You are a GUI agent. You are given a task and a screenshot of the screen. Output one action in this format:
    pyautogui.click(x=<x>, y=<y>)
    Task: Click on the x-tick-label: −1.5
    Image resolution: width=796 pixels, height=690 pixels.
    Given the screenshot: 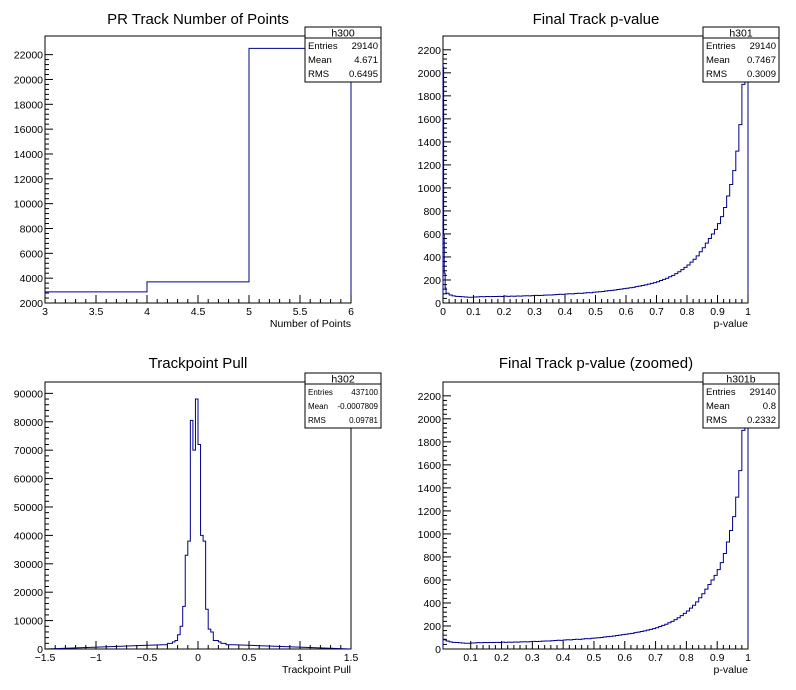 What is the action you would take?
    pyautogui.click(x=45, y=658)
    